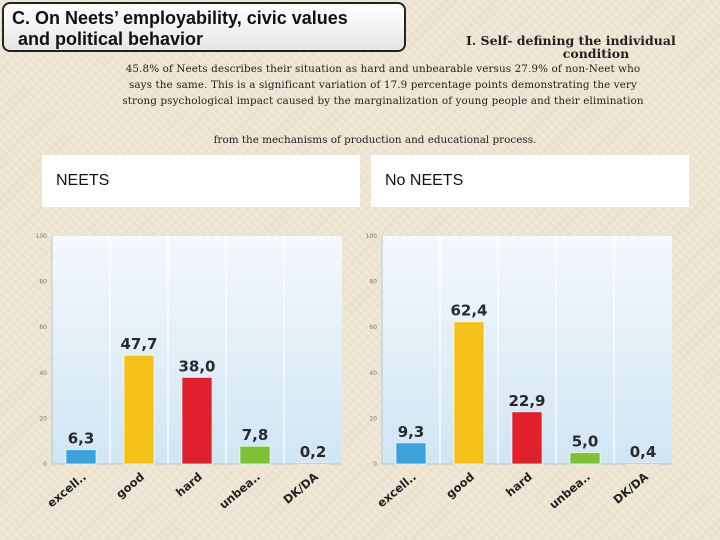  Describe the element at coordinates (196, 366) in the screenshot. I see `data-label: 38,0` at that location.